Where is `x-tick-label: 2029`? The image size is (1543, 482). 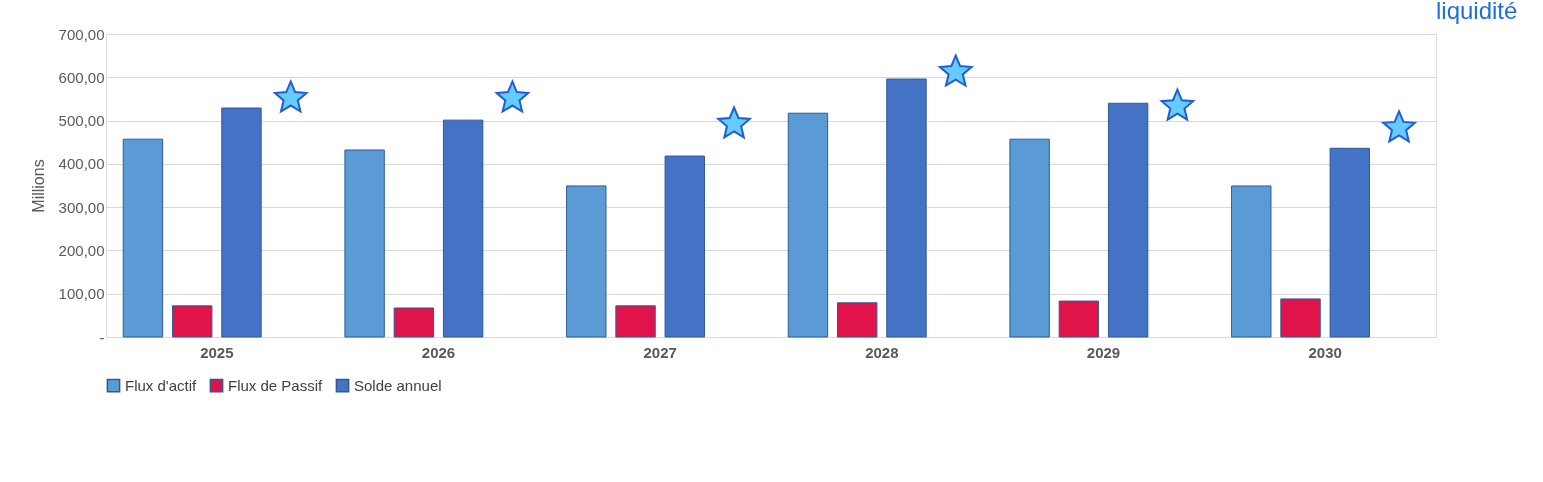
x-tick-label: 2029 is located at coordinates (1103, 352).